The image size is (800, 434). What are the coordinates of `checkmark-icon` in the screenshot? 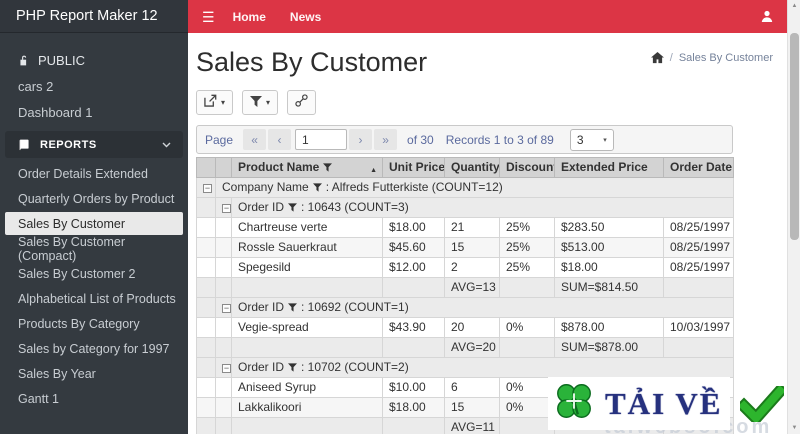 It's located at (762, 403).